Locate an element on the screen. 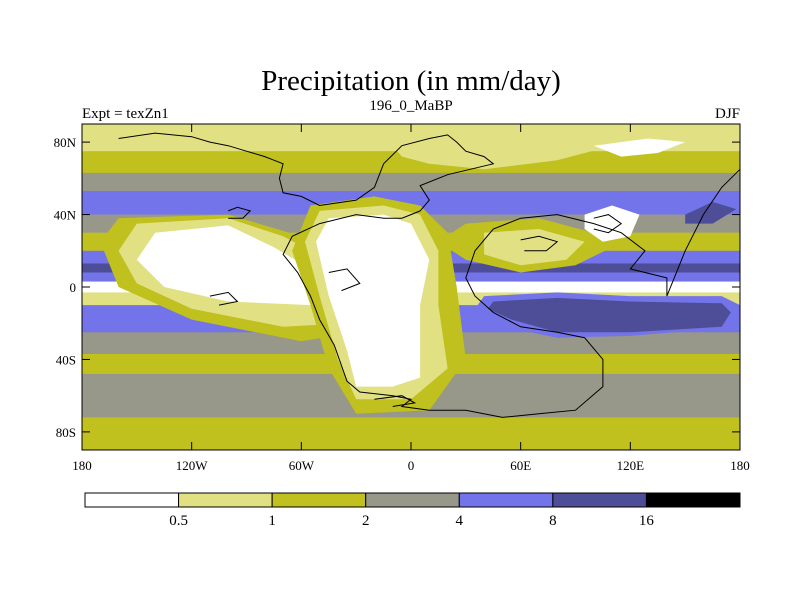  lat-tick-label-2: 0 is located at coordinates (73, 287).